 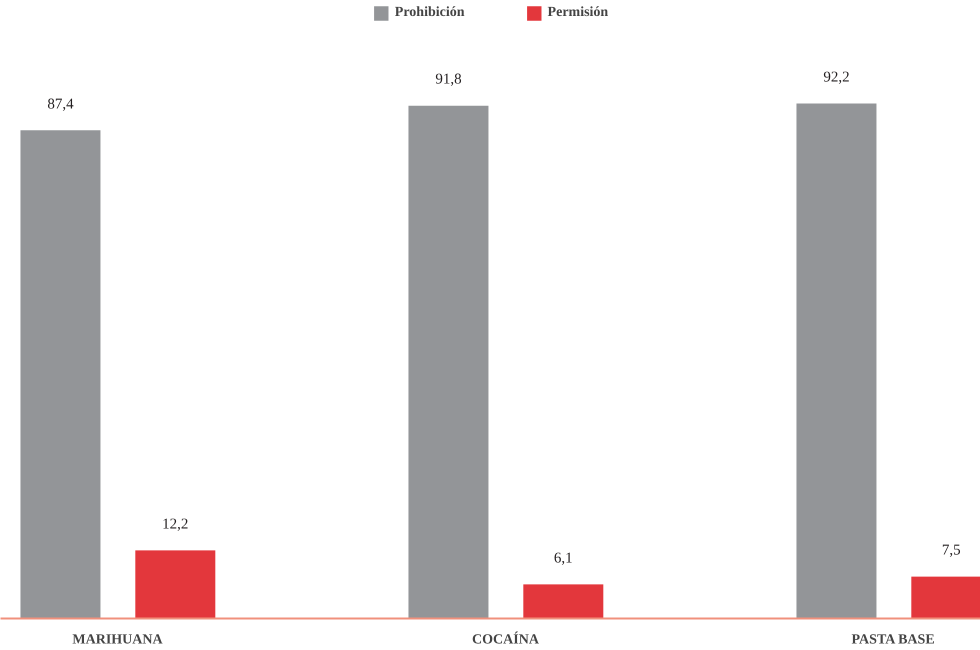 I want to click on data-label: 91,8, so click(x=448, y=80).